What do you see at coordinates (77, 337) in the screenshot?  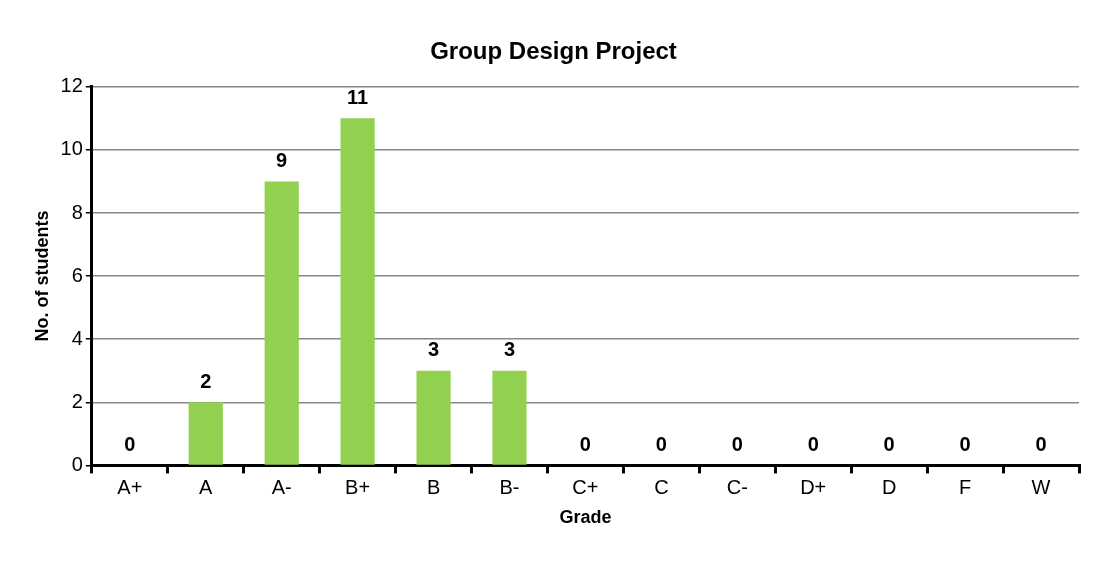 I see `y-tick-label: 4` at bounding box center [77, 337].